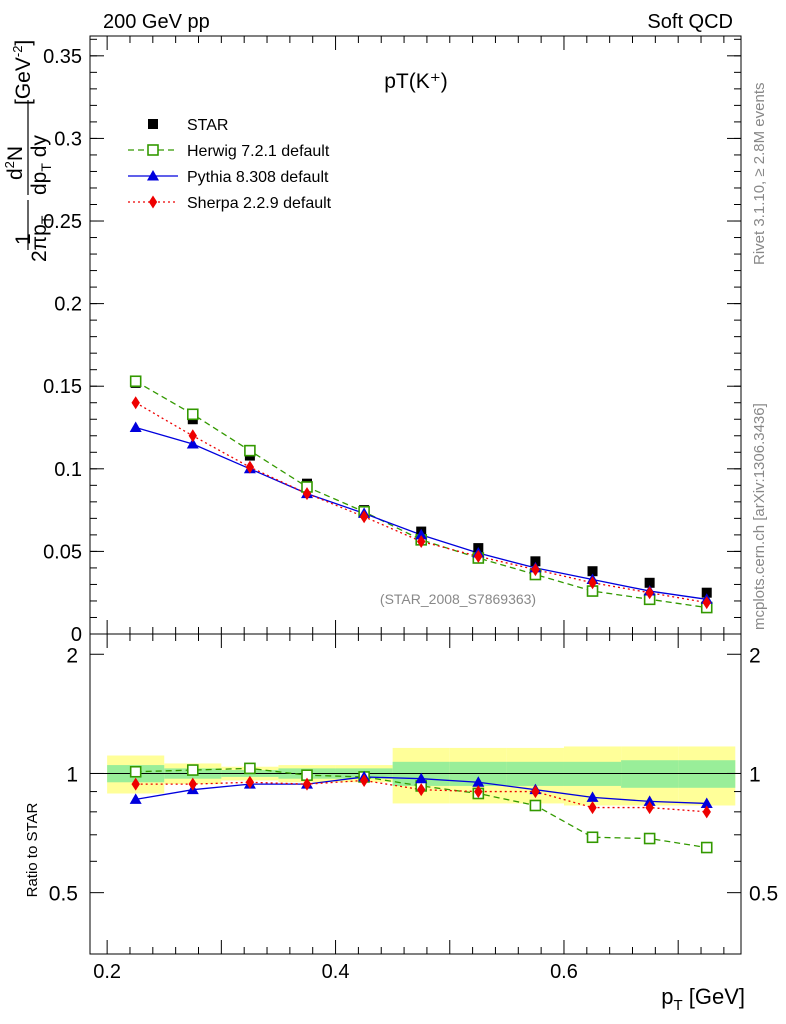 This screenshot has width=786, height=1024. Describe the element at coordinates (62, 387) in the screenshot. I see `main-ytick-label: 0.15` at that location.